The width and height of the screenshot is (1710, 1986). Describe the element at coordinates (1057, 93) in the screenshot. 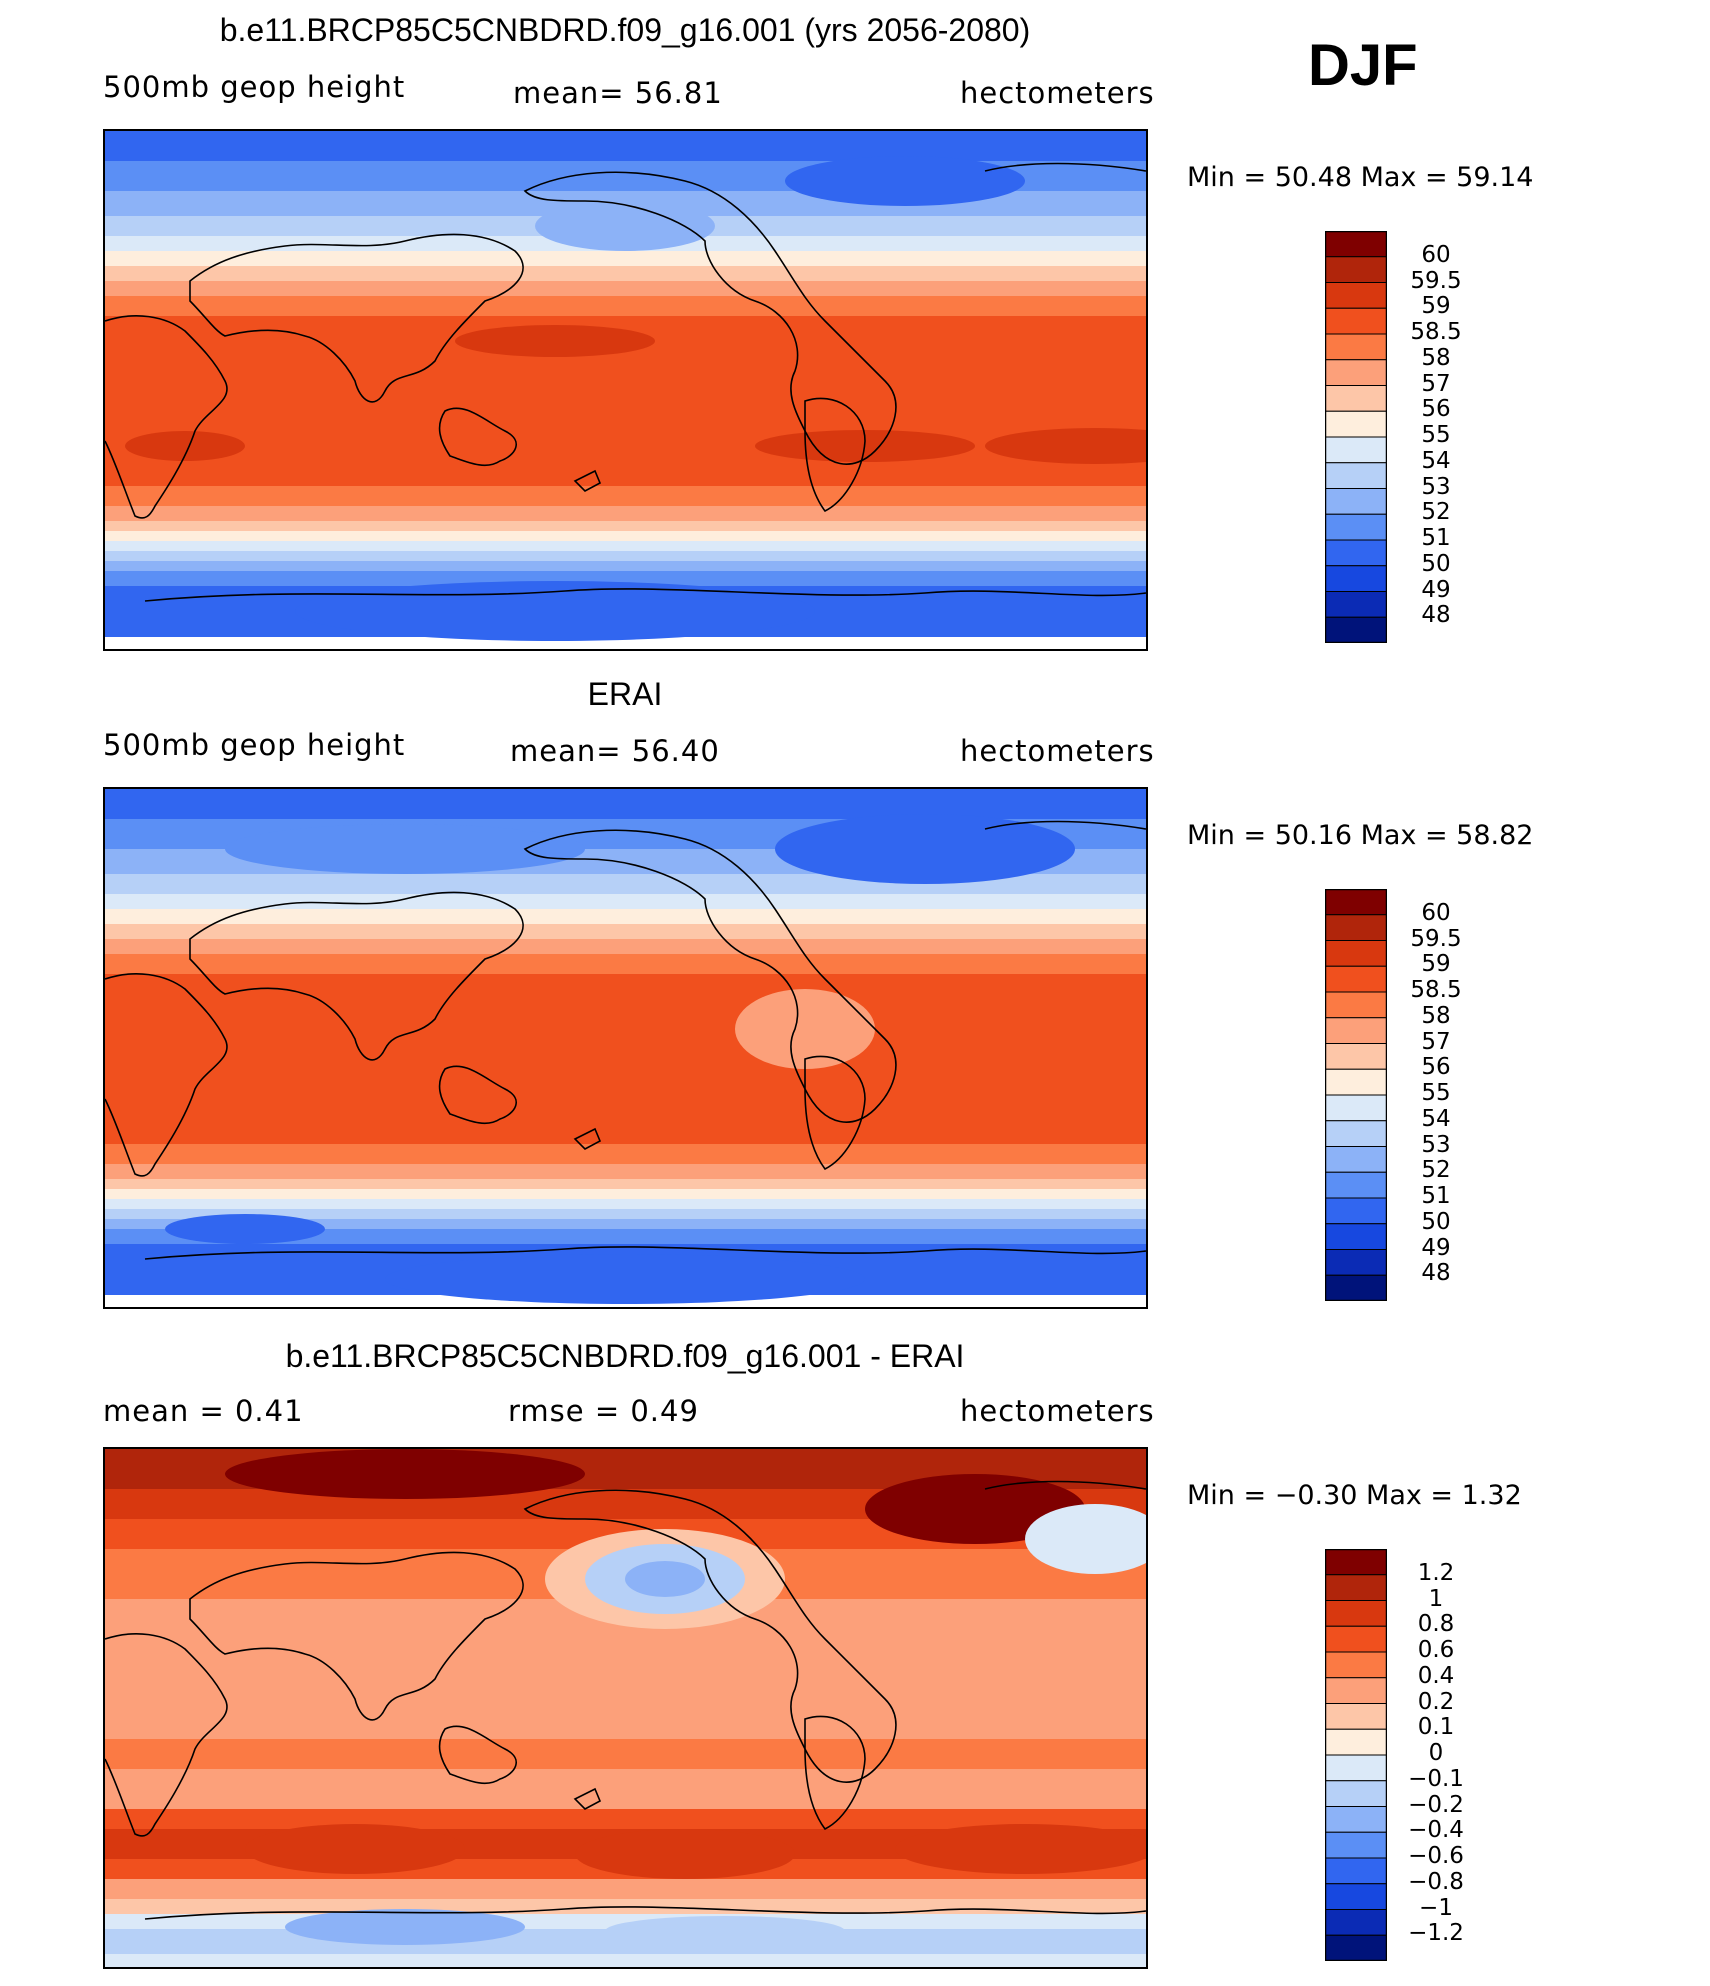

I see `panel-1-units-label: hectometers` at that location.